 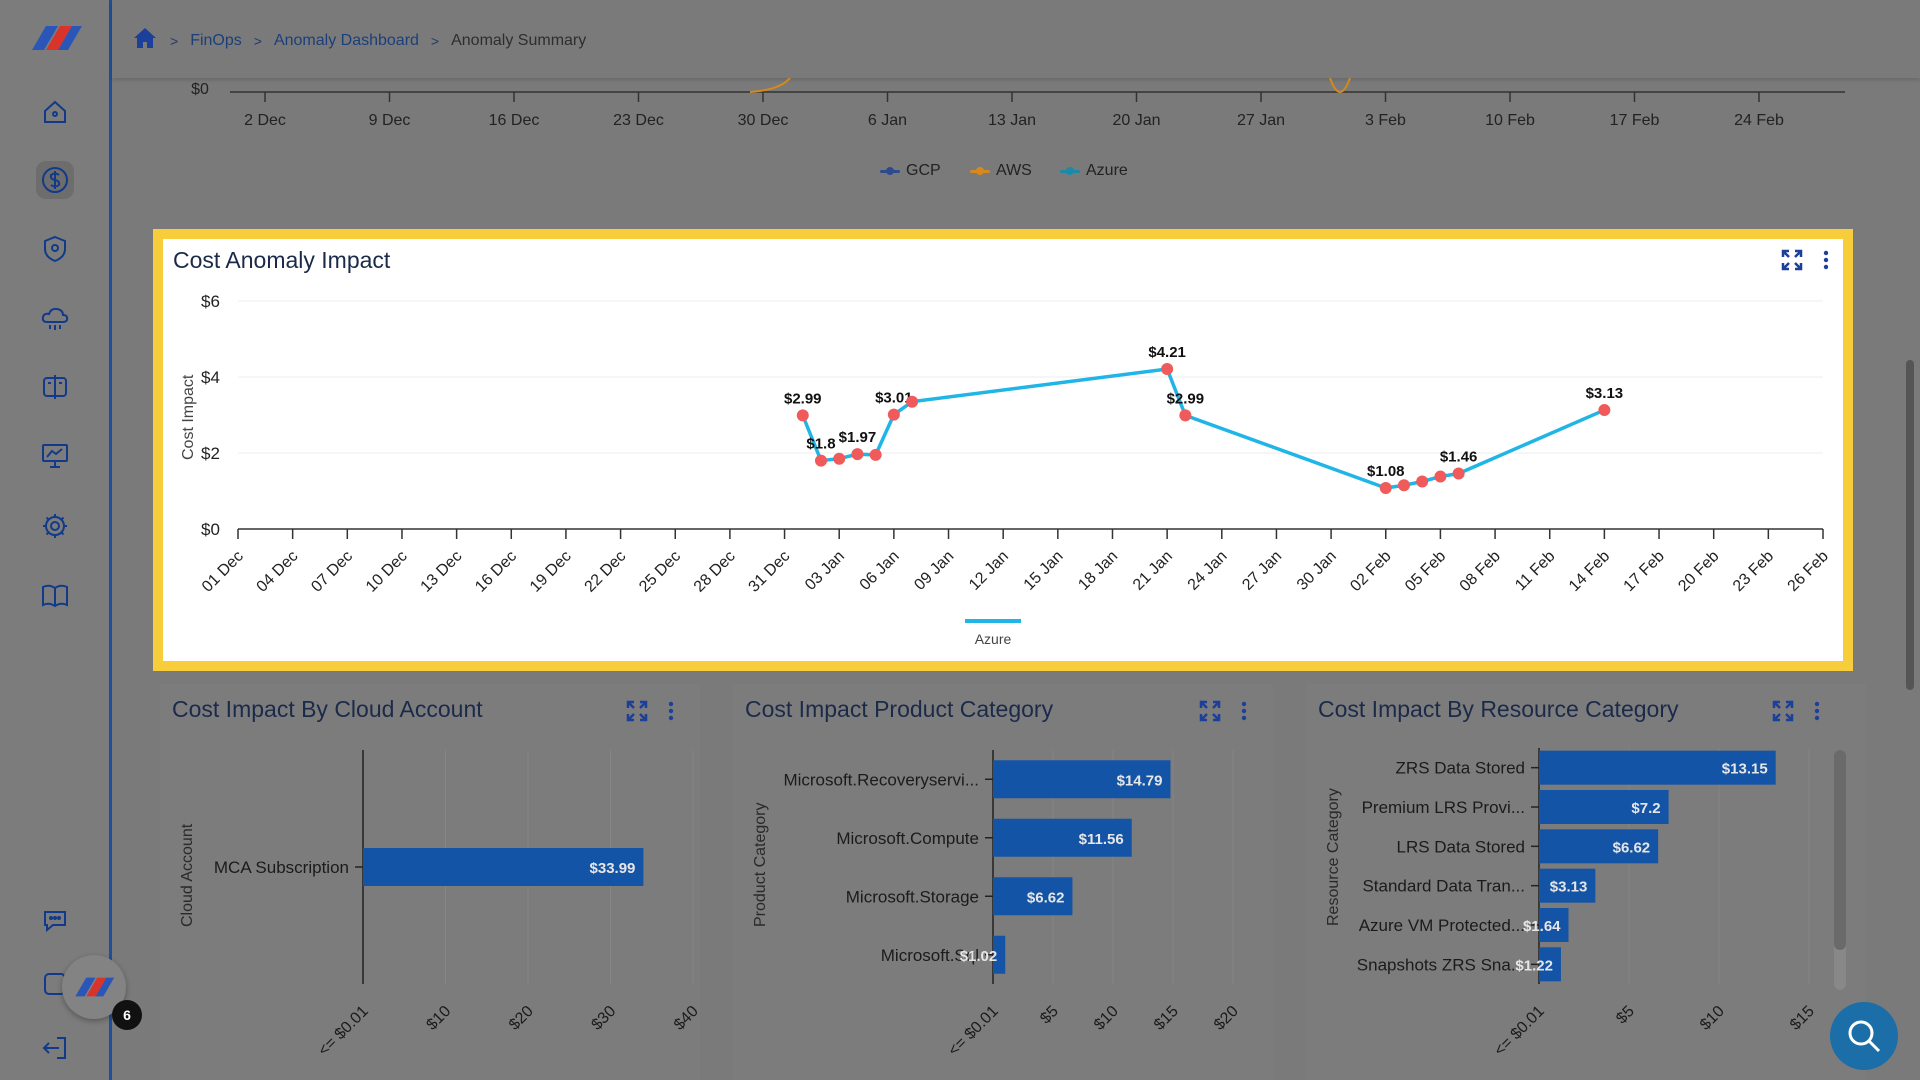 I want to click on breadcrumb-anomaly-summary: Anomaly Summary, so click(x=519, y=40).